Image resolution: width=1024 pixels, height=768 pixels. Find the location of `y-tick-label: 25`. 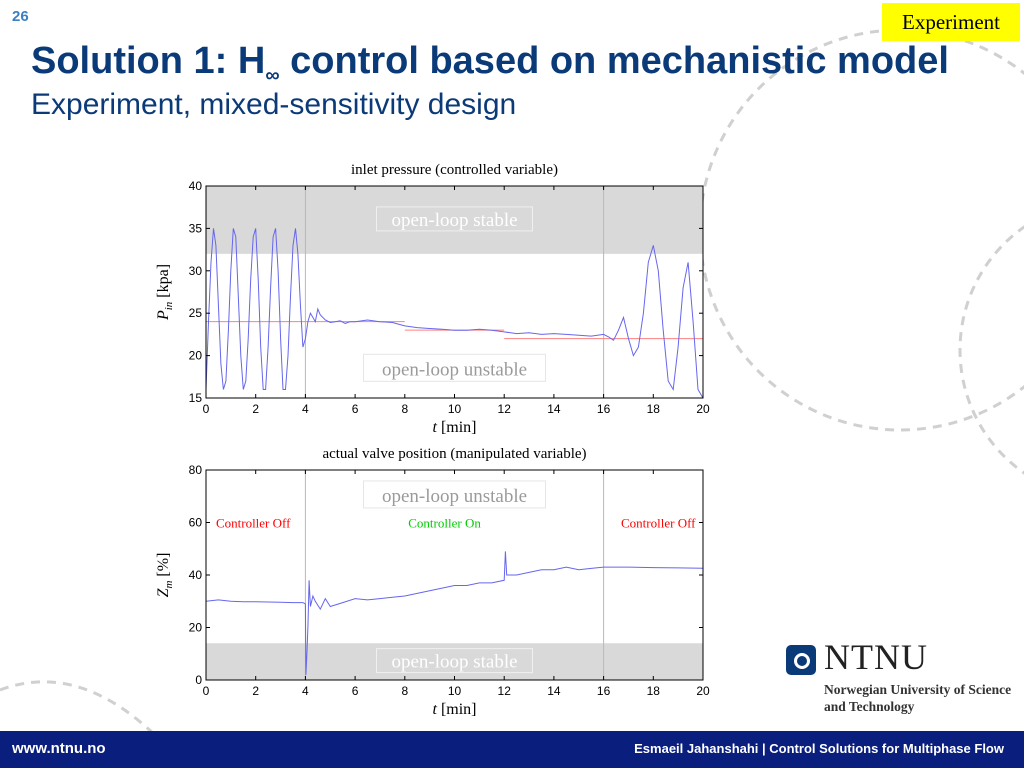

y-tick-label: 25 is located at coordinates (196, 313).